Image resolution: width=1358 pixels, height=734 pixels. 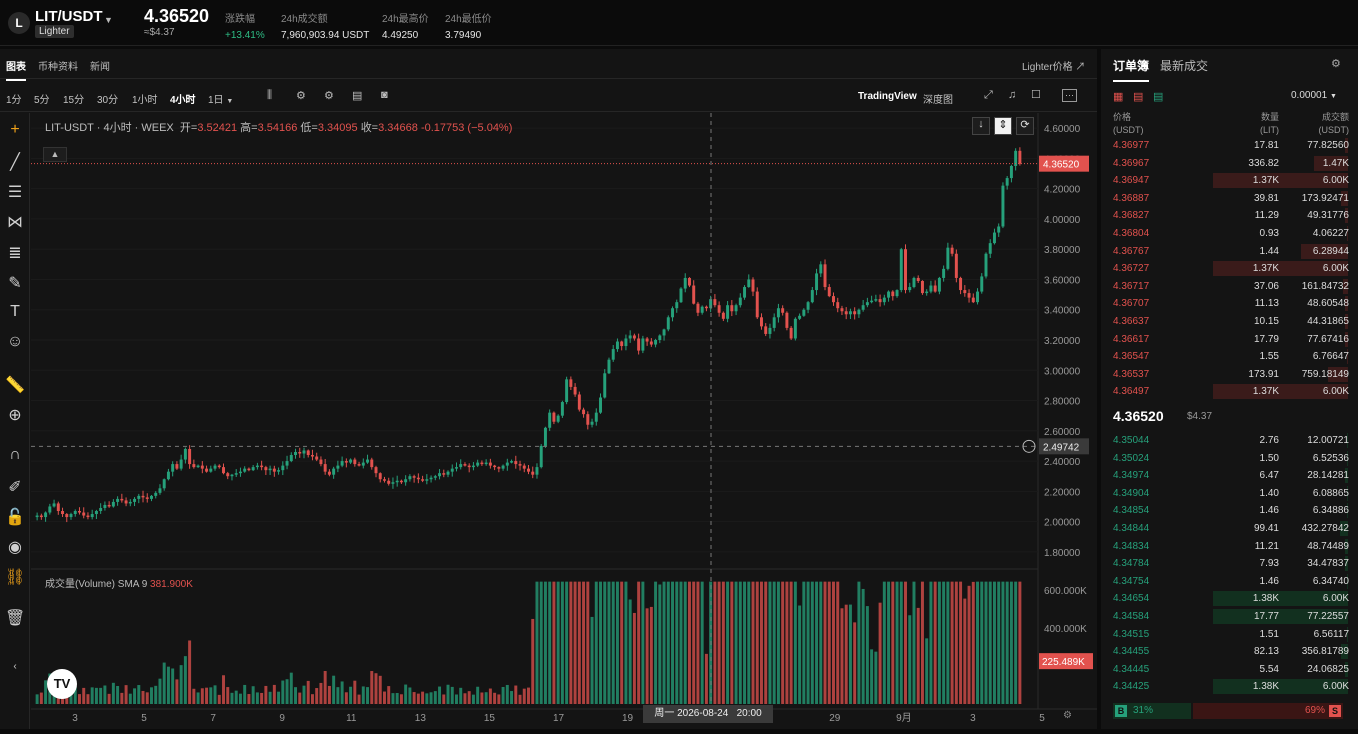 I want to click on ask-row: 4.36637 10.15 44.31865, so click(x=1229, y=321).